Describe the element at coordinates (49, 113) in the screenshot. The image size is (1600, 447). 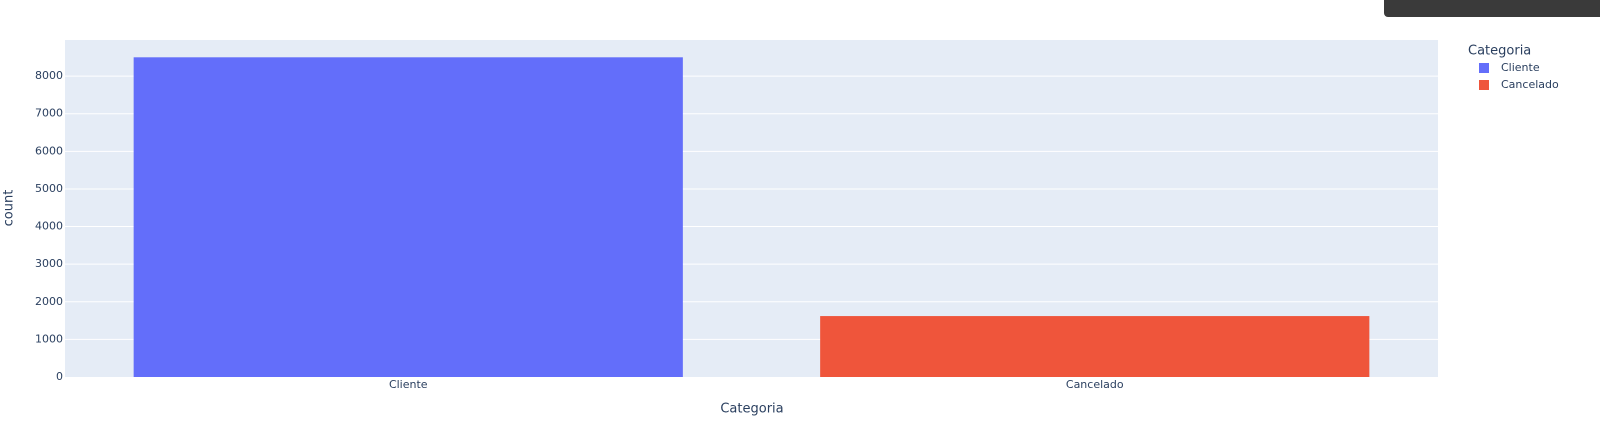
I see `y-tick-label: 7000` at that location.